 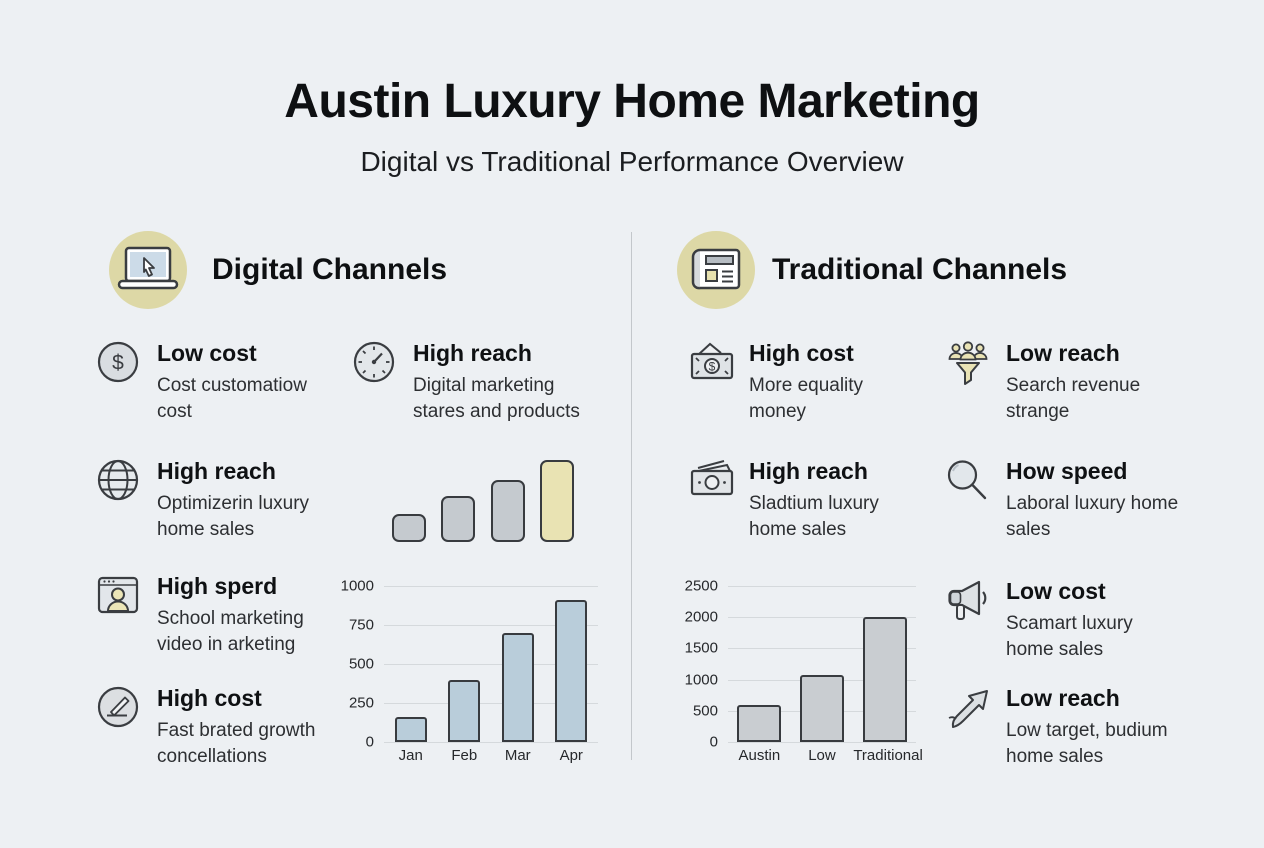 I want to click on people-funnel-icon, so click(x=967, y=382).